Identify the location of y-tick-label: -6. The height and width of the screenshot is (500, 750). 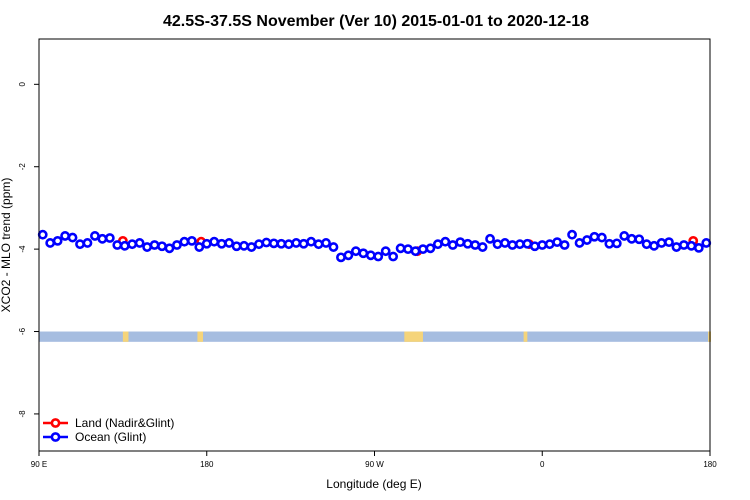
(22, 331).